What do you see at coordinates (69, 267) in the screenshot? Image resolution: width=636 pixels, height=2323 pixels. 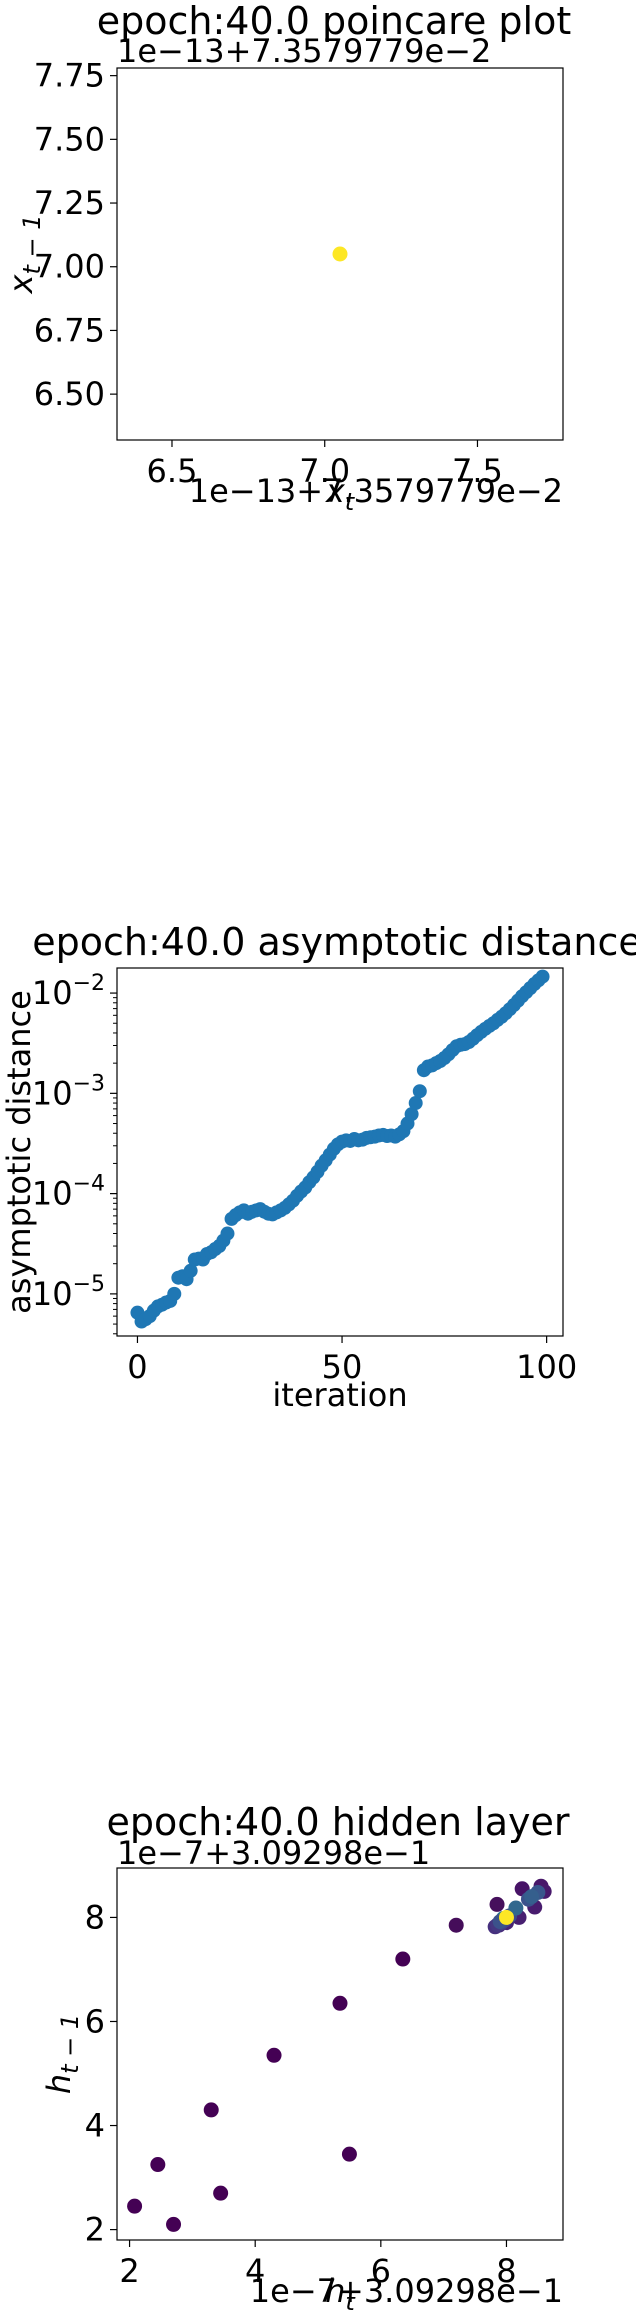 I see `y-tick-label: 7.00` at bounding box center [69, 267].